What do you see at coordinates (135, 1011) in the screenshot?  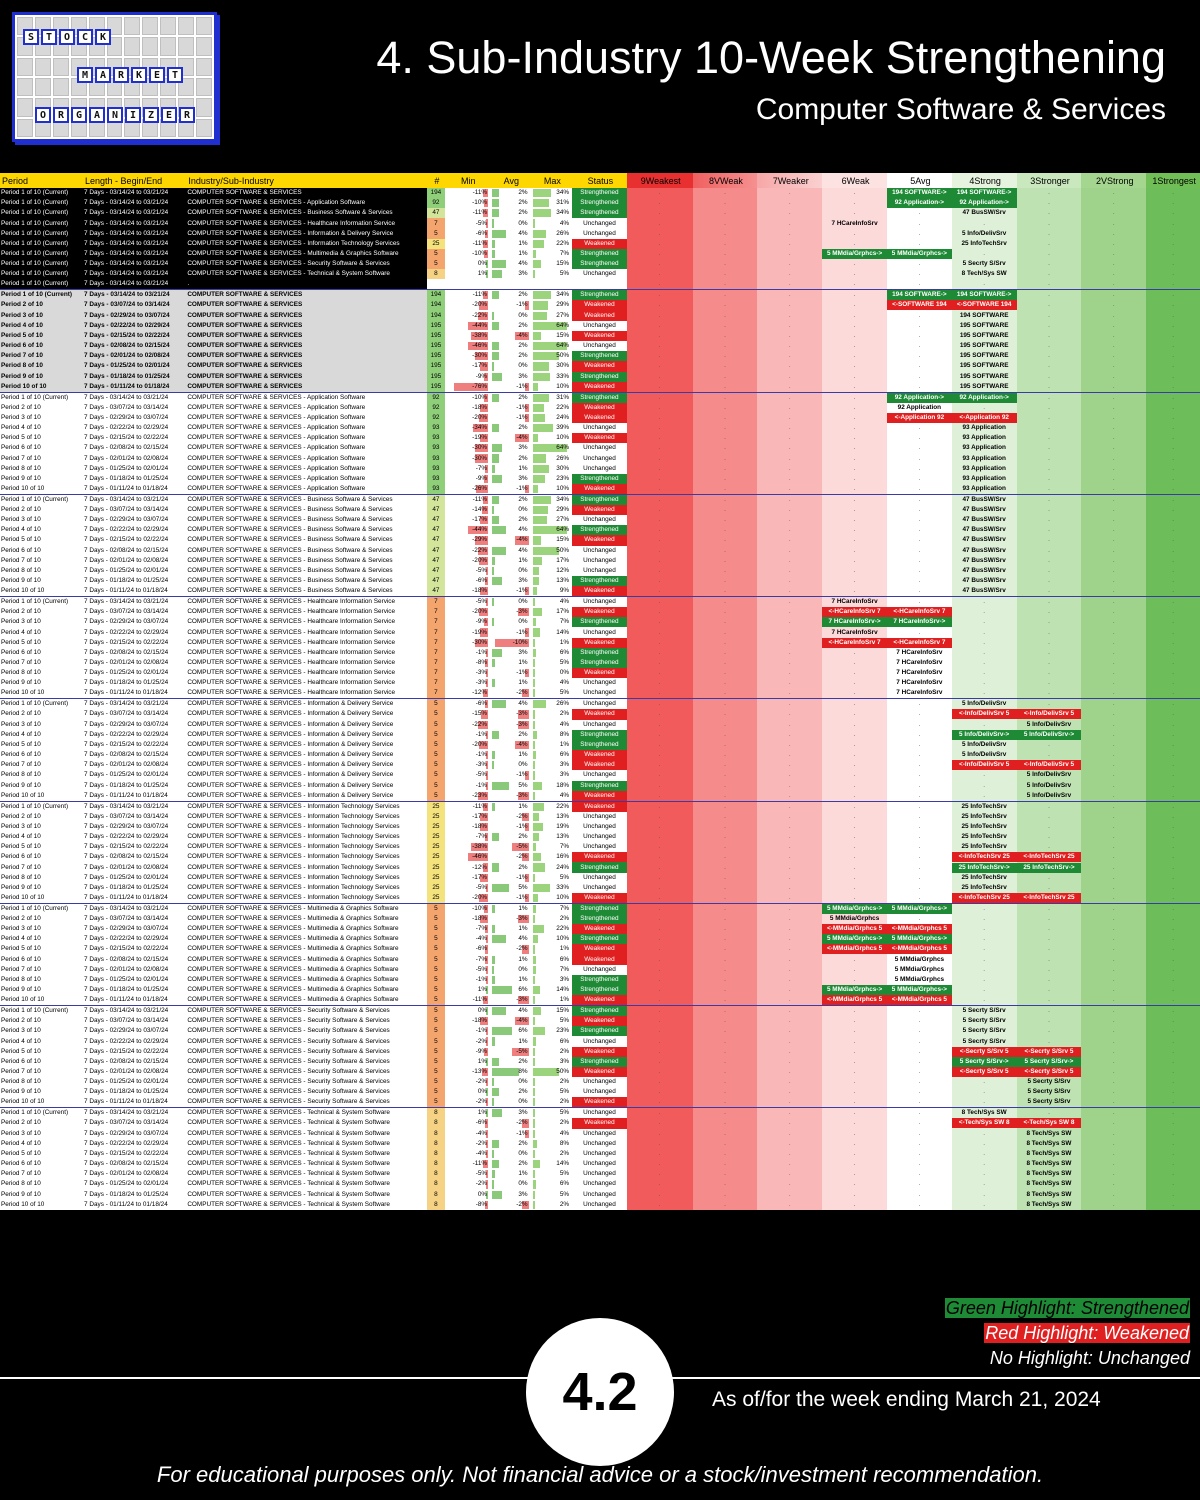 I see `length-cell: 7 Days - 03/14/24 to 03/21/24` at bounding box center [135, 1011].